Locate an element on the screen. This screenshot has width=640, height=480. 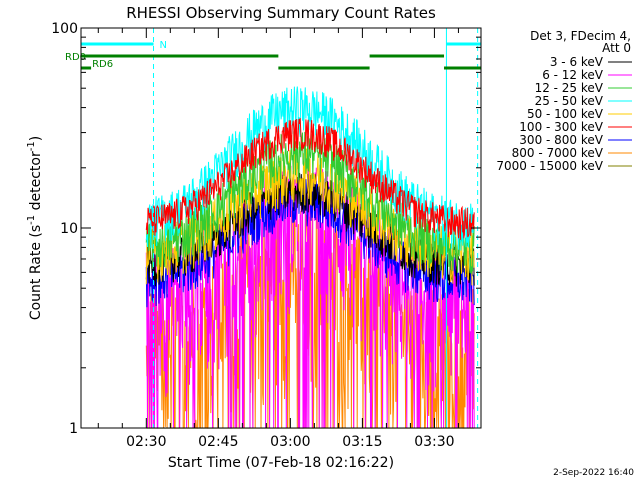
y-axis-label: Count Rate (s-1 detector-1) is located at coordinates (35, 228).